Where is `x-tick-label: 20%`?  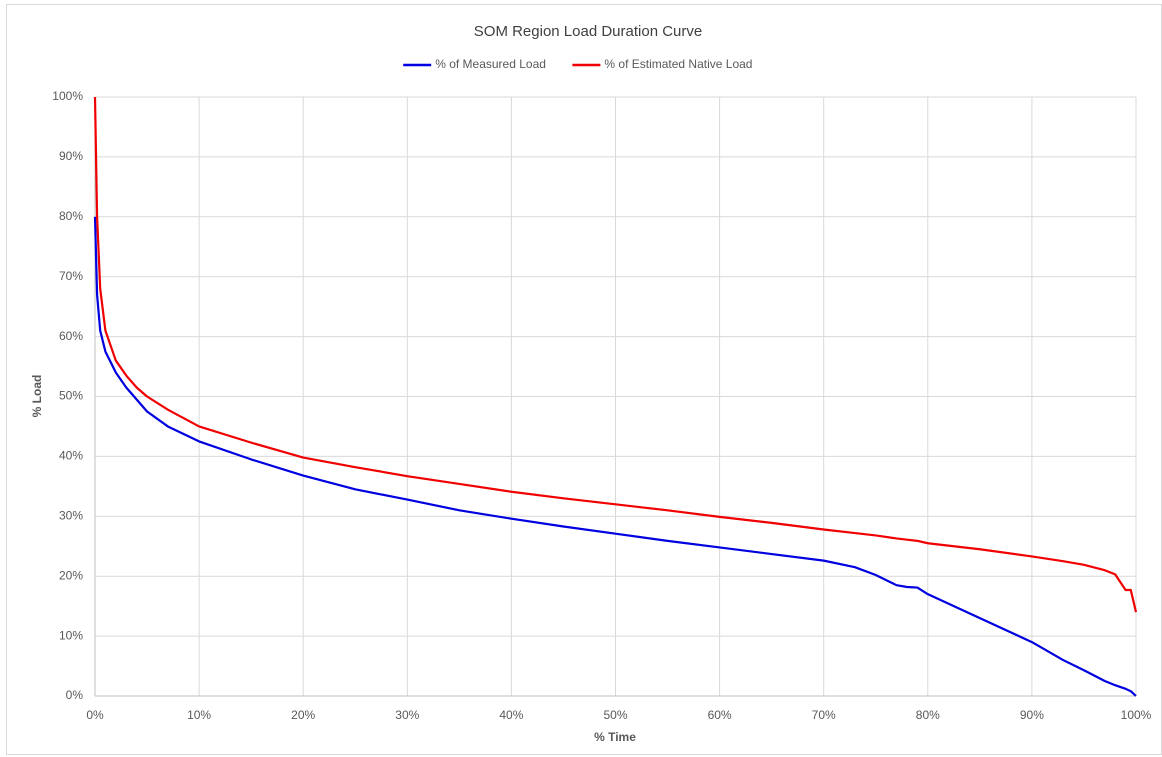
x-tick-label: 20% is located at coordinates (303, 715).